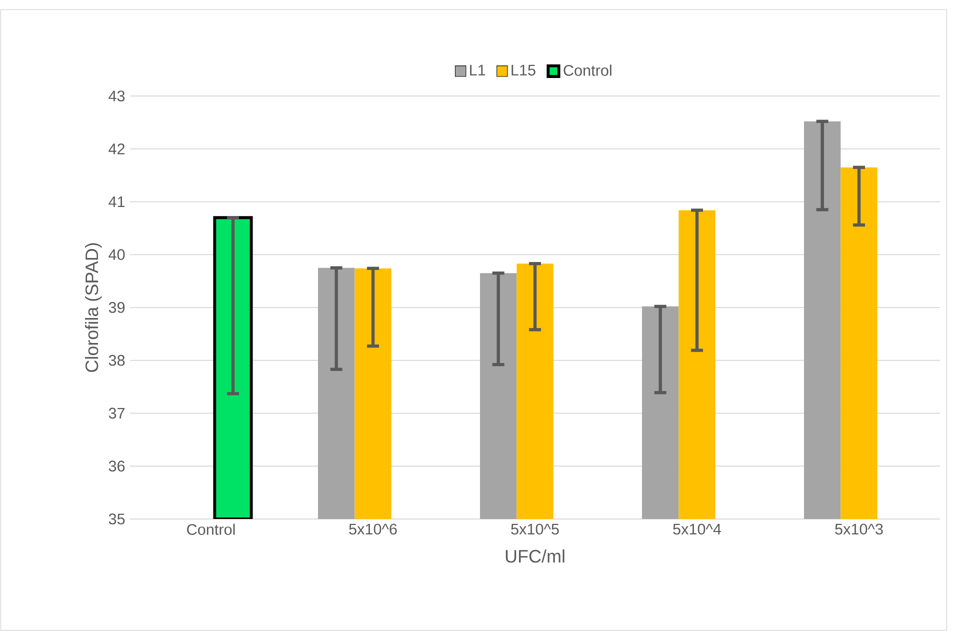 The width and height of the screenshot is (959, 631). I want to click on y-tick-label: 40, so click(116, 254).